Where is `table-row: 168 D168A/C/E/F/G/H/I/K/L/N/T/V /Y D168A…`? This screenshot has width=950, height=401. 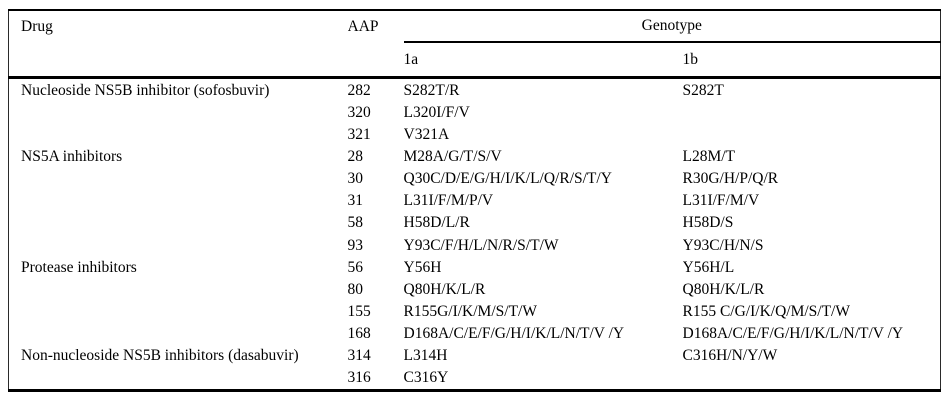
table-row: 168 D168A/C/E/F/G/H/I/K/L/N/T/V /Y D168A… is located at coordinates (475, 334).